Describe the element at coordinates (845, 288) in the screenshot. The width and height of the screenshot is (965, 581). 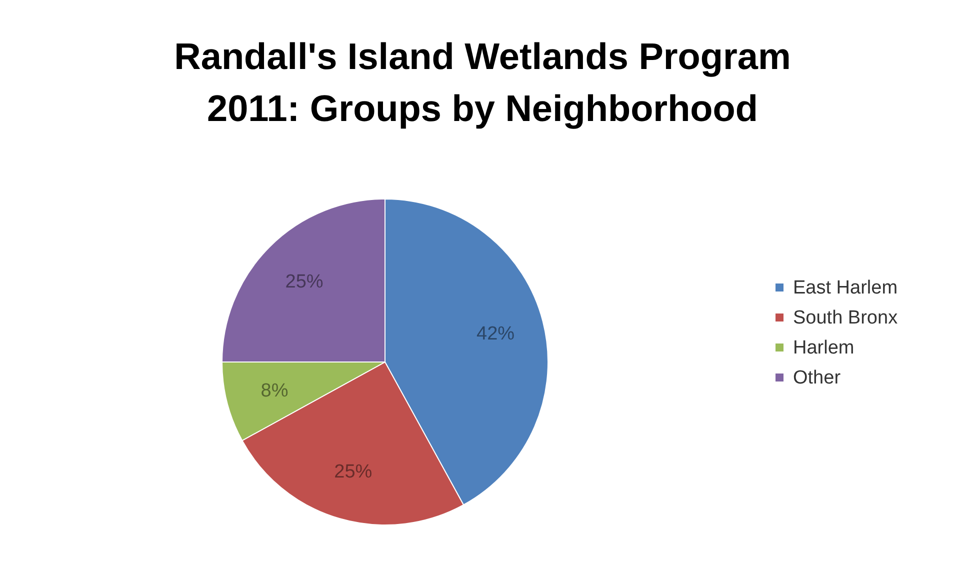
I see `legend-label: East Harlem` at that location.